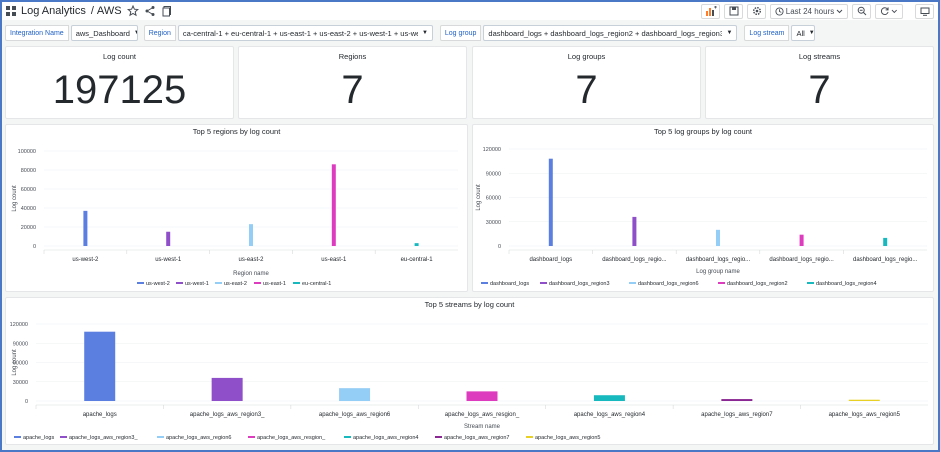 Image resolution: width=940 pixels, height=452 pixels. What do you see at coordinates (109, 11) in the screenshot?
I see `breadcrumb-dashboard: AWS` at bounding box center [109, 11].